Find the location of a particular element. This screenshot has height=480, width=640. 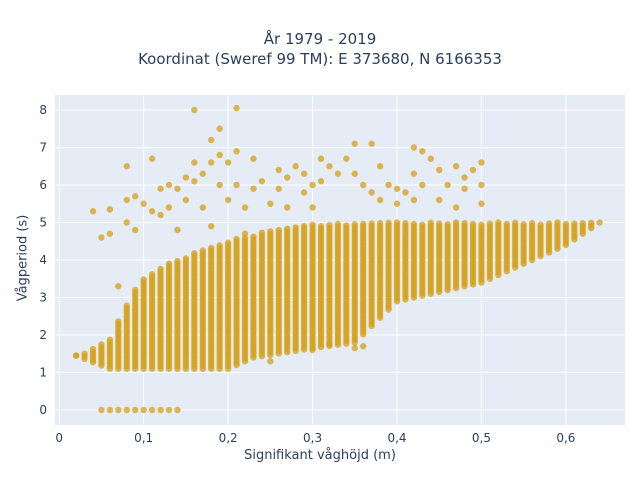

x-tick-label: 0,5 is located at coordinates (481, 438).